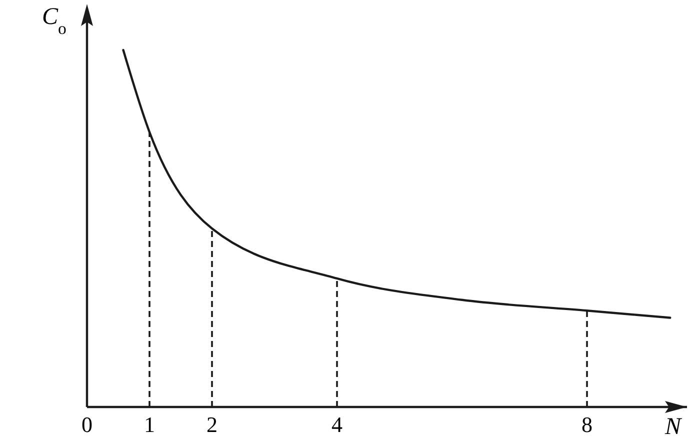  What do you see at coordinates (54, 21) in the screenshot?
I see `y-axis-title: C$_{o}$` at bounding box center [54, 21].